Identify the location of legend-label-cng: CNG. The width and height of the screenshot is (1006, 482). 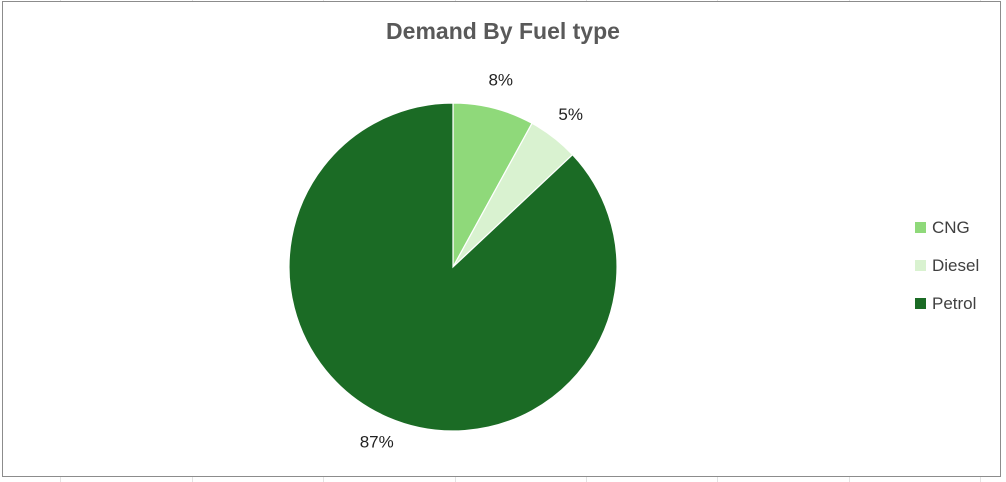
(951, 227).